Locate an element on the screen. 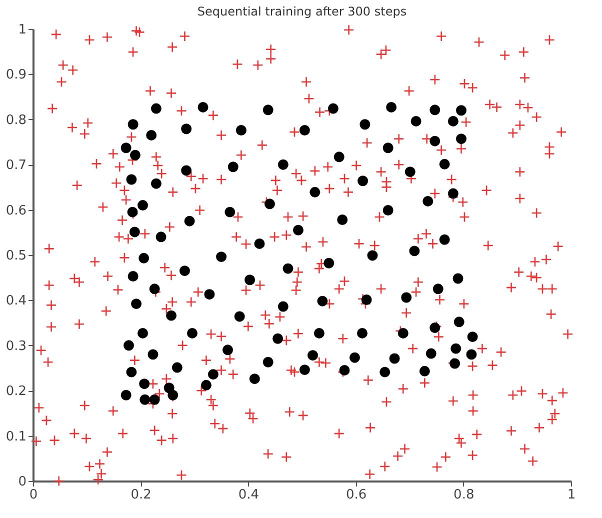 The image size is (602, 518). x-tick-label: 0.8 is located at coordinates (464, 495).